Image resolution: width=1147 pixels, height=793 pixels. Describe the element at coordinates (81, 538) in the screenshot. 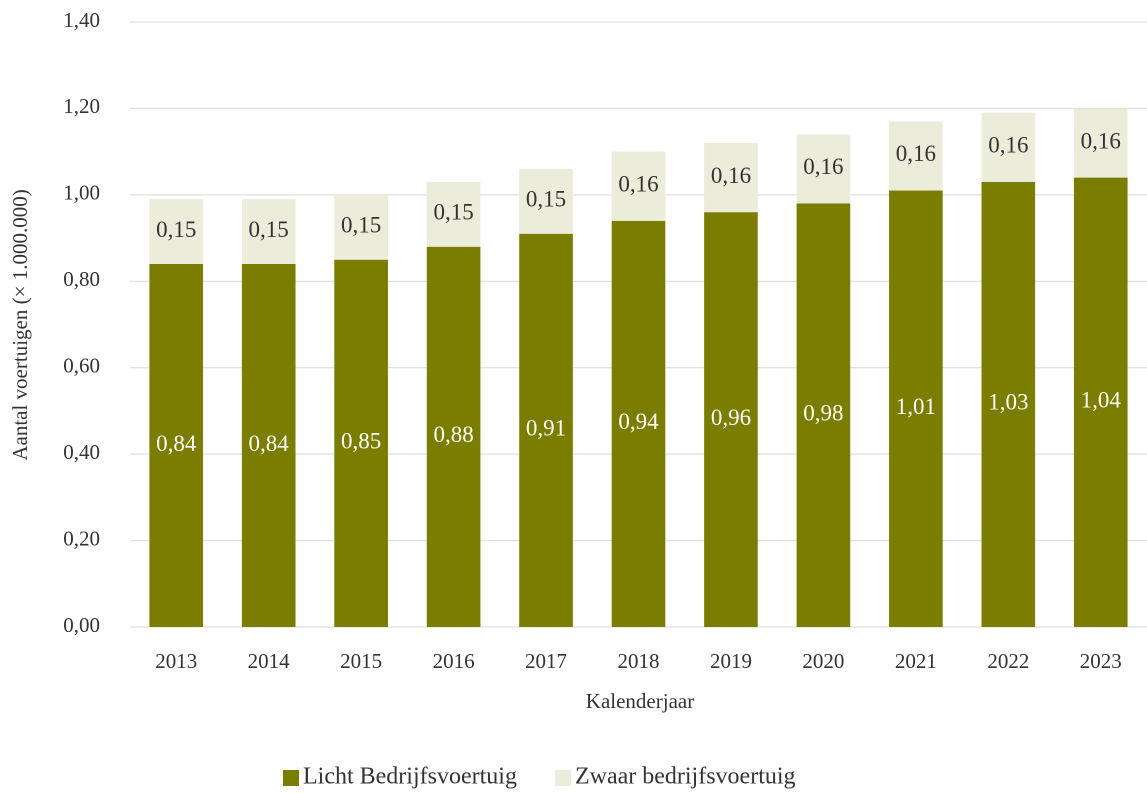

I see `y-tick-label: 0,20` at that location.